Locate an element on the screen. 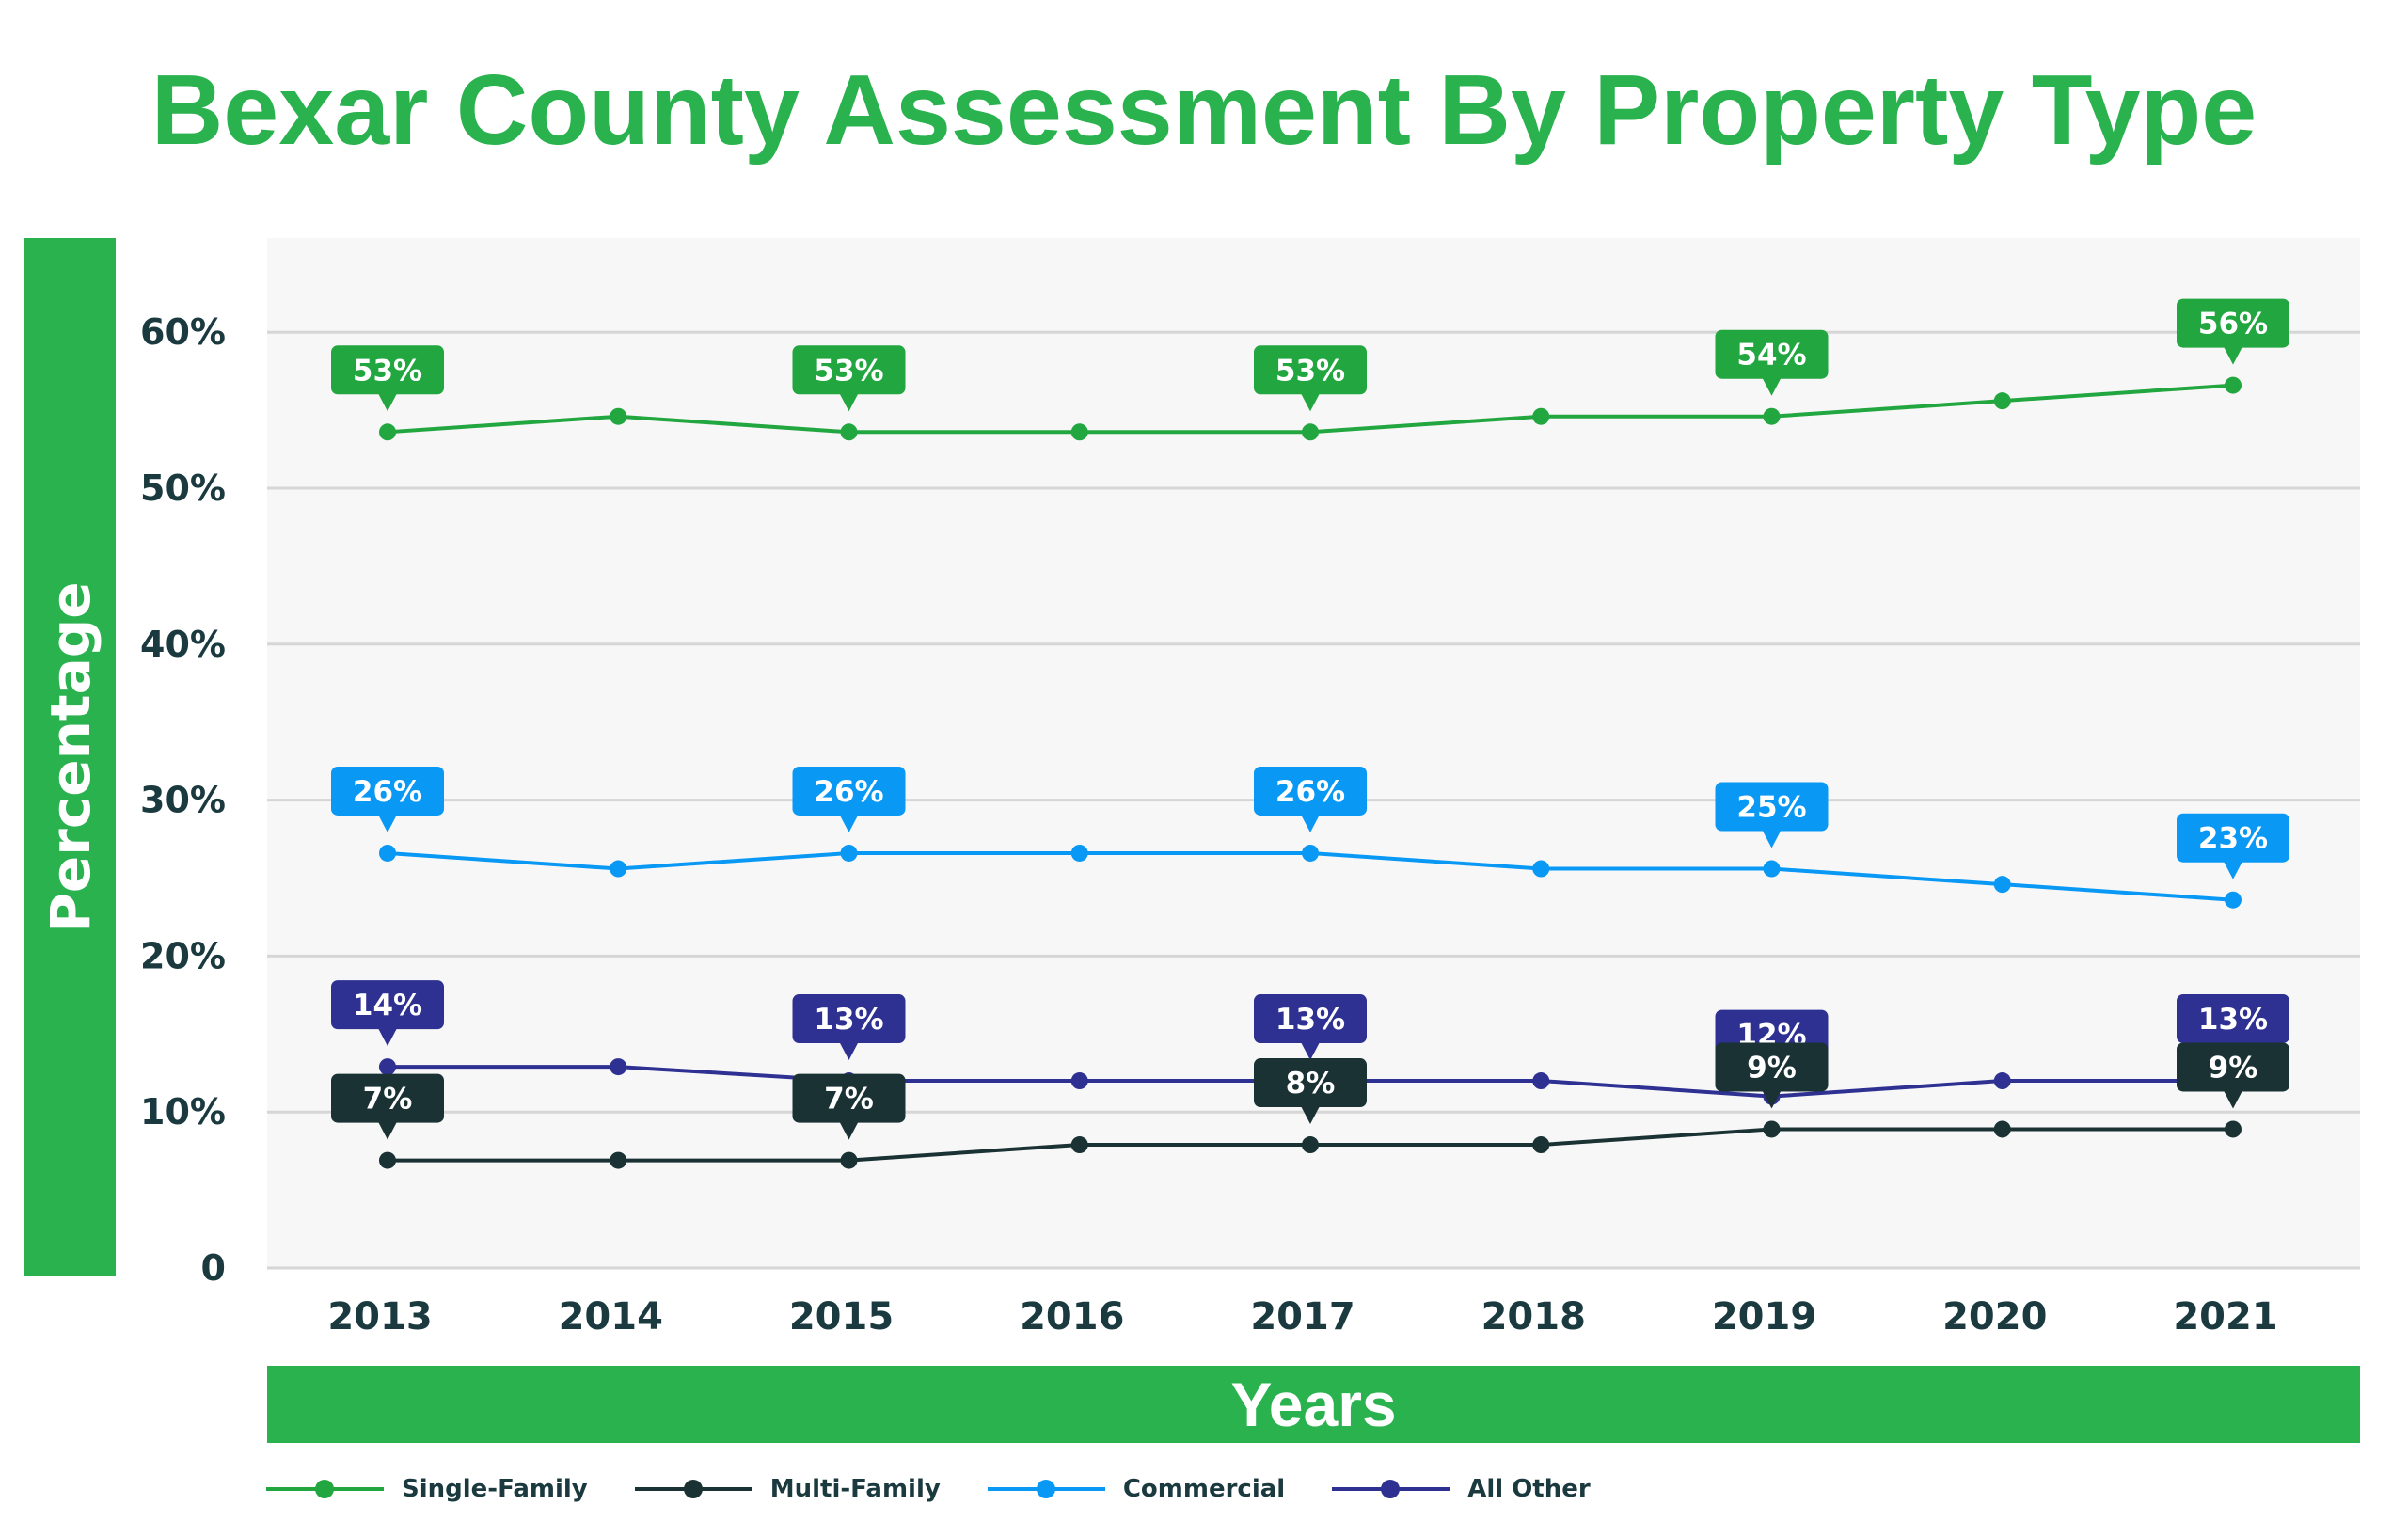 Image resolution: width=2408 pixels, height=1537 pixels. data-label: 53% is located at coordinates (849, 371).